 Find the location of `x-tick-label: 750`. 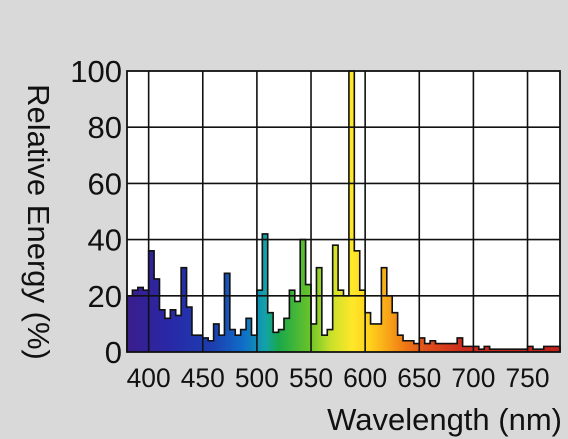

x-tick-label: 750 is located at coordinates (528, 378).